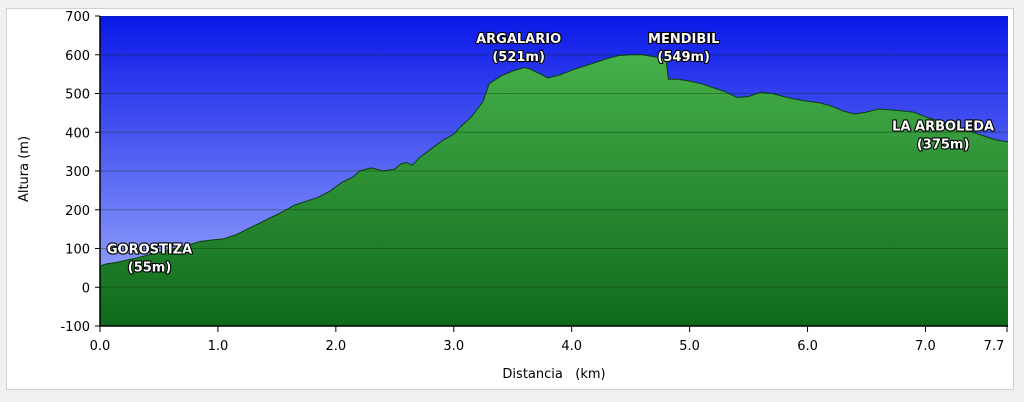  I want to click on waypoint-name: LA ARBOLEDA, so click(943, 126).